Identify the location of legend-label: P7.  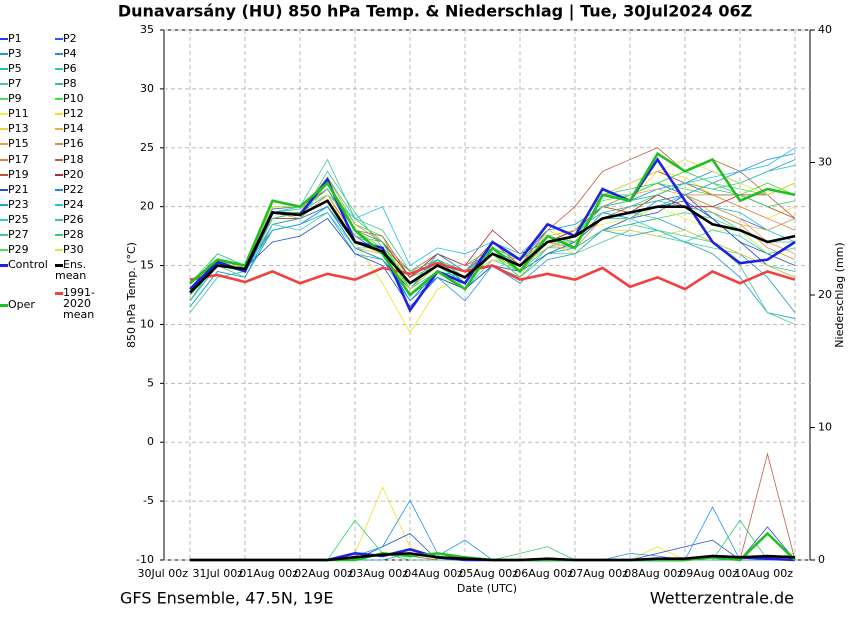
(15, 84).